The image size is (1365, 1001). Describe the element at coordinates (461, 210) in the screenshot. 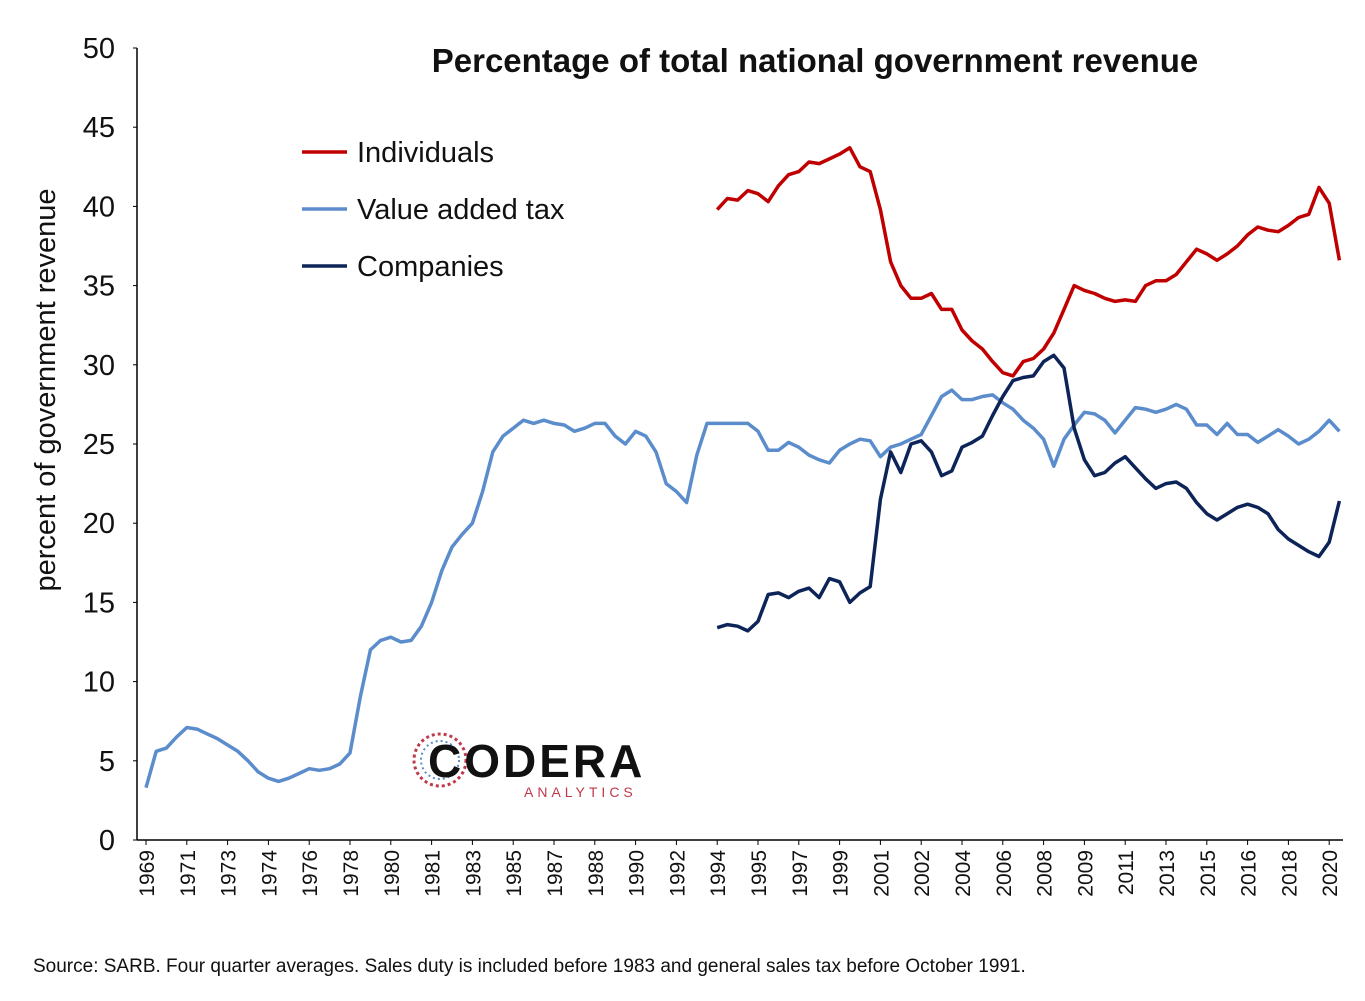

I see `legend-label: Value added tax` at that location.